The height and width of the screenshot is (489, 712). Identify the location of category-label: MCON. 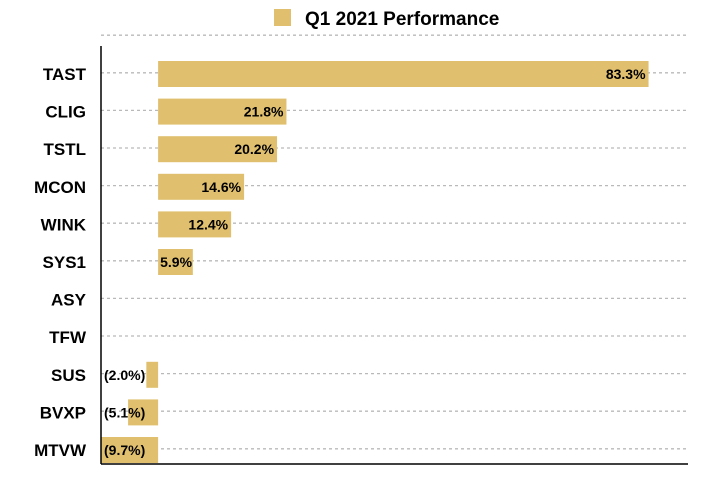
(60, 187).